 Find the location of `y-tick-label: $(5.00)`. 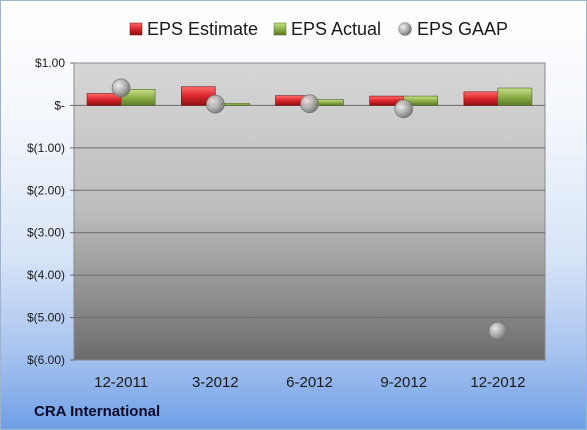

y-tick-label: $(5.00) is located at coordinates (46, 318).